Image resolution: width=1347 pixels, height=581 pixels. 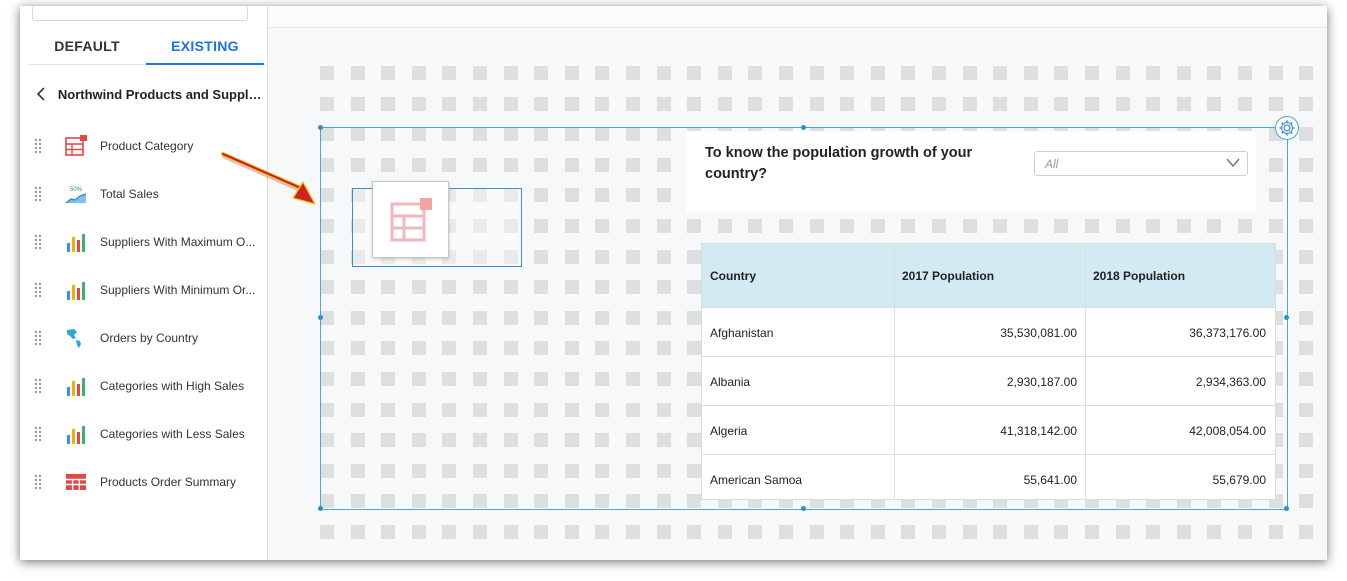 What do you see at coordinates (1141, 163) in the screenshot?
I see `filter-dropdown: All` at bounding box center [1141, 163].